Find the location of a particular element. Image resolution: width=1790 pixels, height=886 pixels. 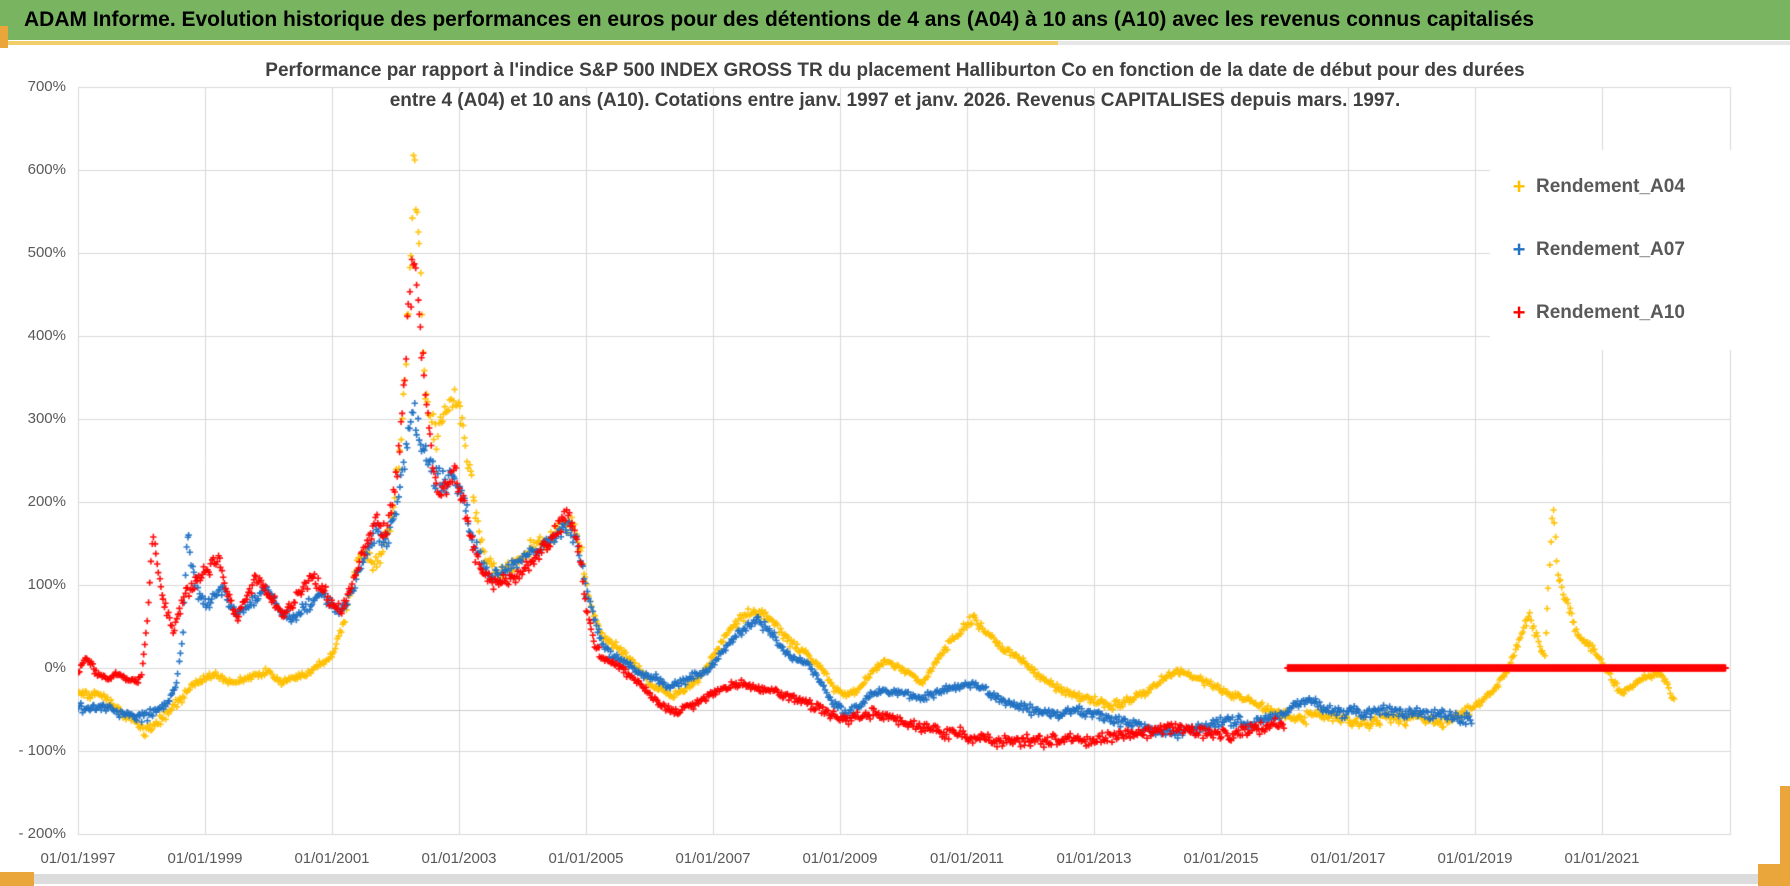

x-tick-label: 01/01/2019 is located at coordinates (1475, 858).